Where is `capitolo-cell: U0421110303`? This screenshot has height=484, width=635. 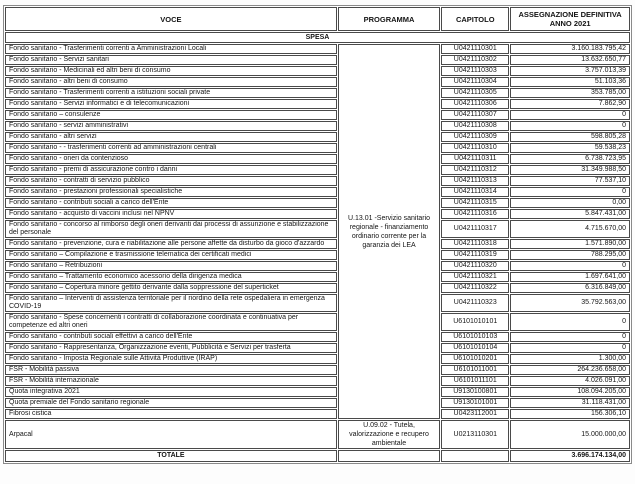 capitolo-cell: U0421110303 is located at coordinates (475, 71).